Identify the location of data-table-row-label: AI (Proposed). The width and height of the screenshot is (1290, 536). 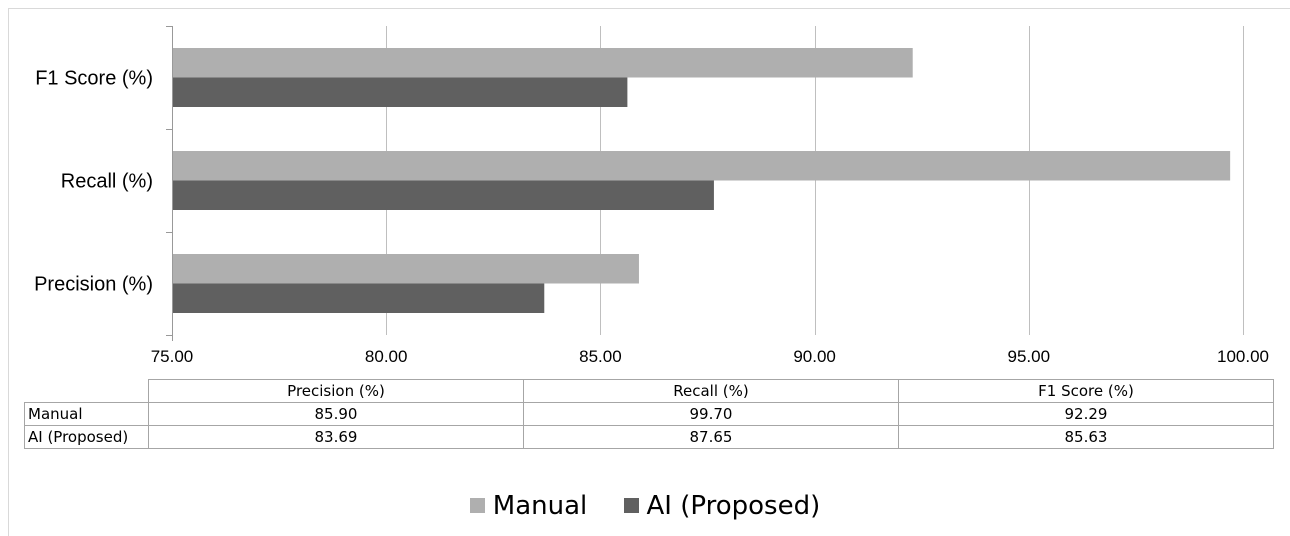
(86, 437).